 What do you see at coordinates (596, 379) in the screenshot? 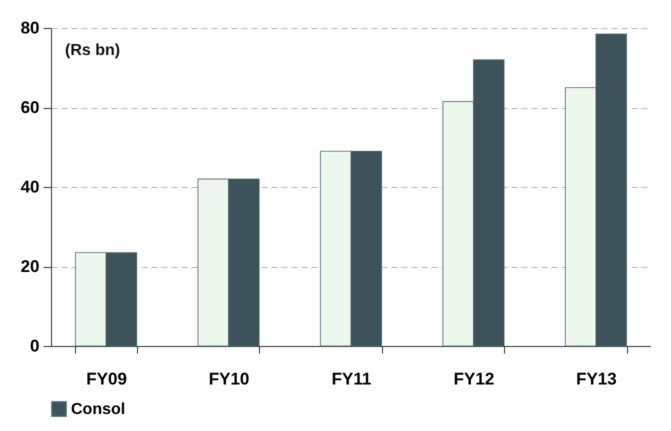
I see `x-tick-label: FY13` at bounding box center [596, 379].